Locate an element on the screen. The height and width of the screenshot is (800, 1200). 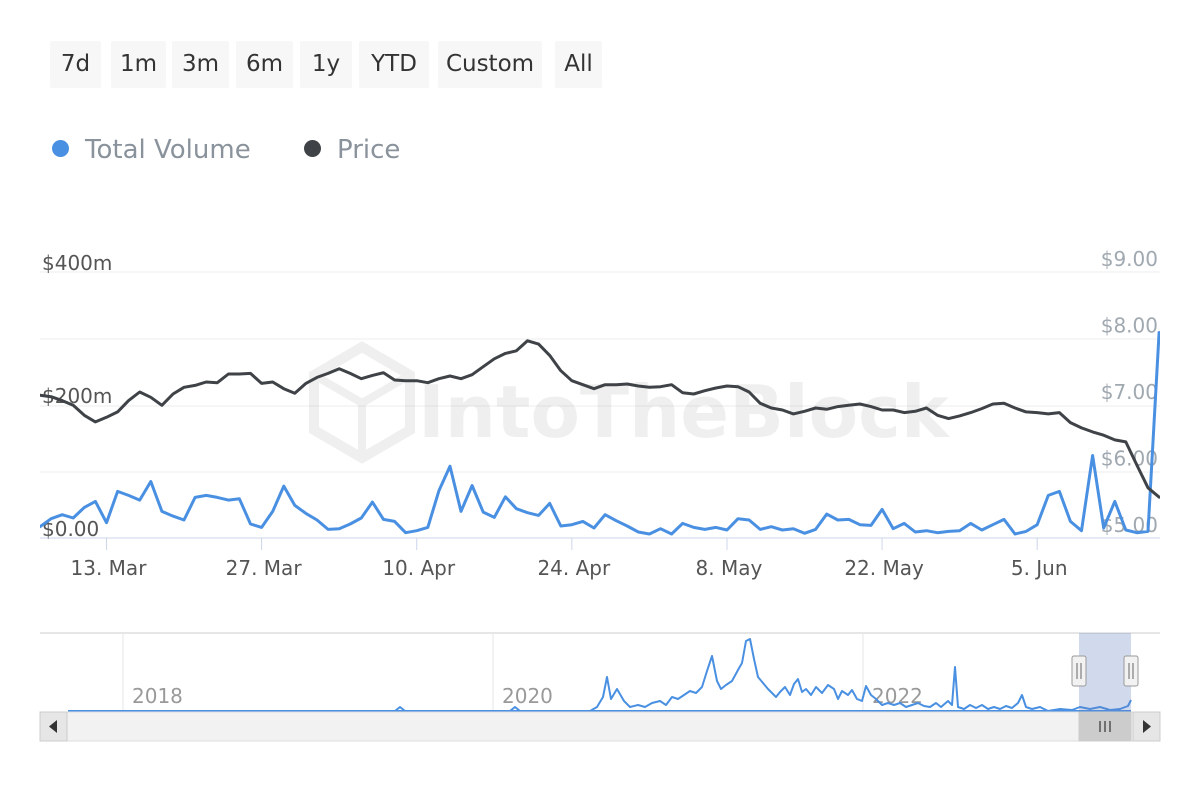
y-left-tick-label: $200m is located at coordinates (77, 396).